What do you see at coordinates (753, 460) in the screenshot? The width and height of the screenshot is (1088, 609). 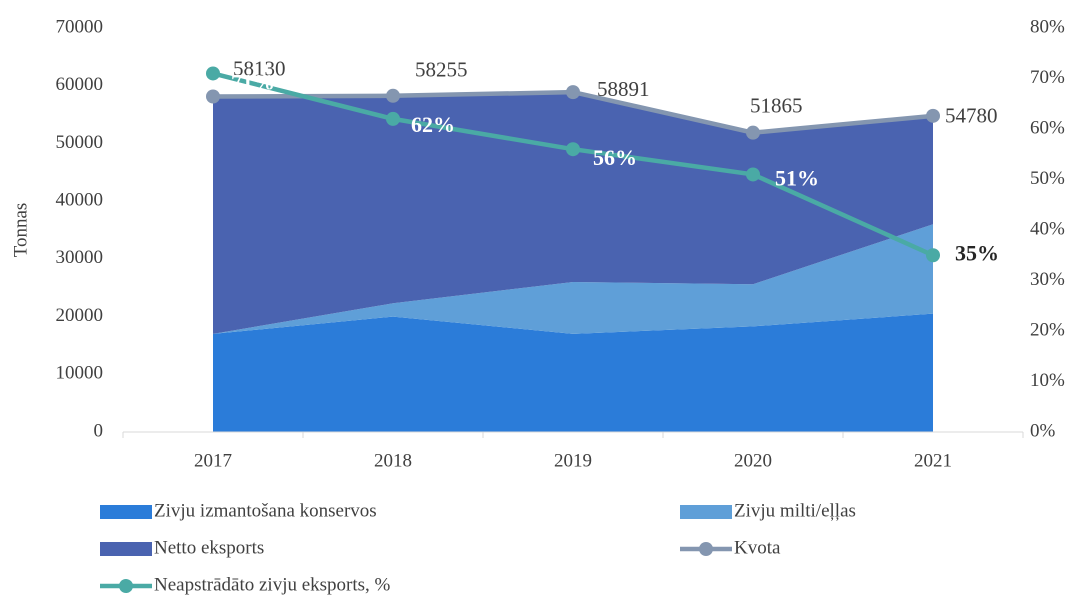 I see `x-tick-label: 2020` at bounding box center [753, 460].